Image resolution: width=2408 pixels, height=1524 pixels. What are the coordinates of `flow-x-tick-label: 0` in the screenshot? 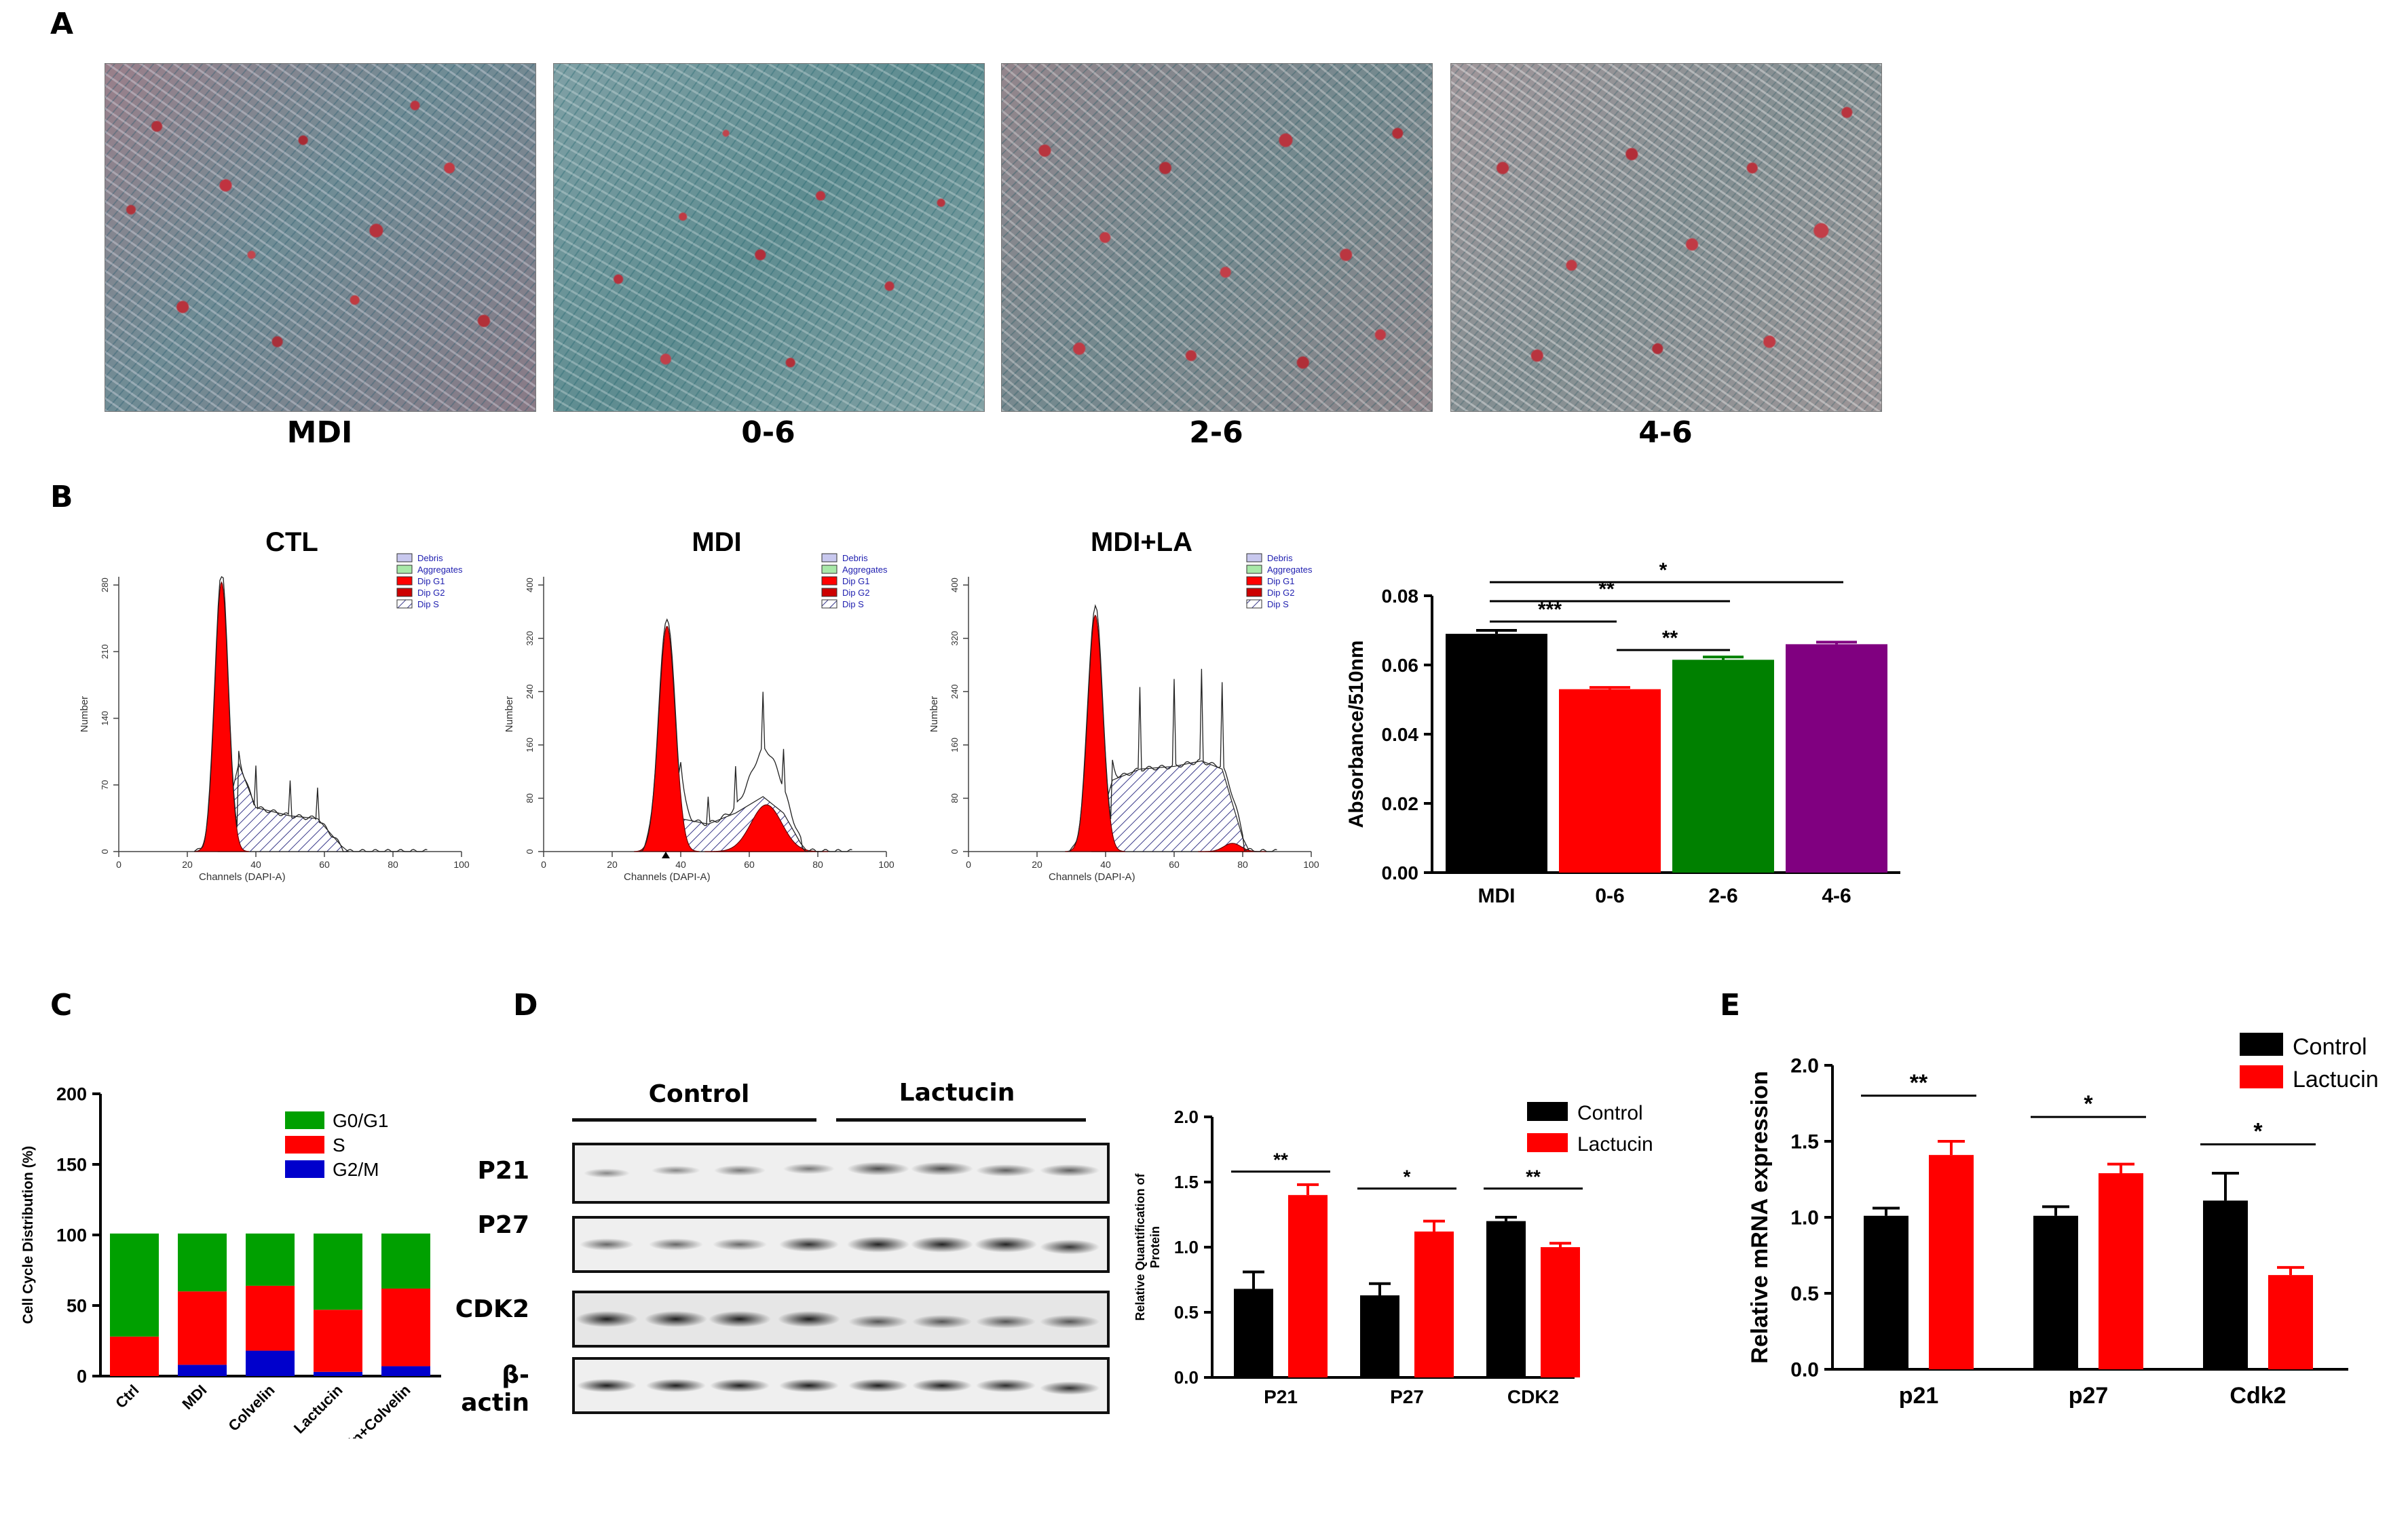 It's located at (118, 864).